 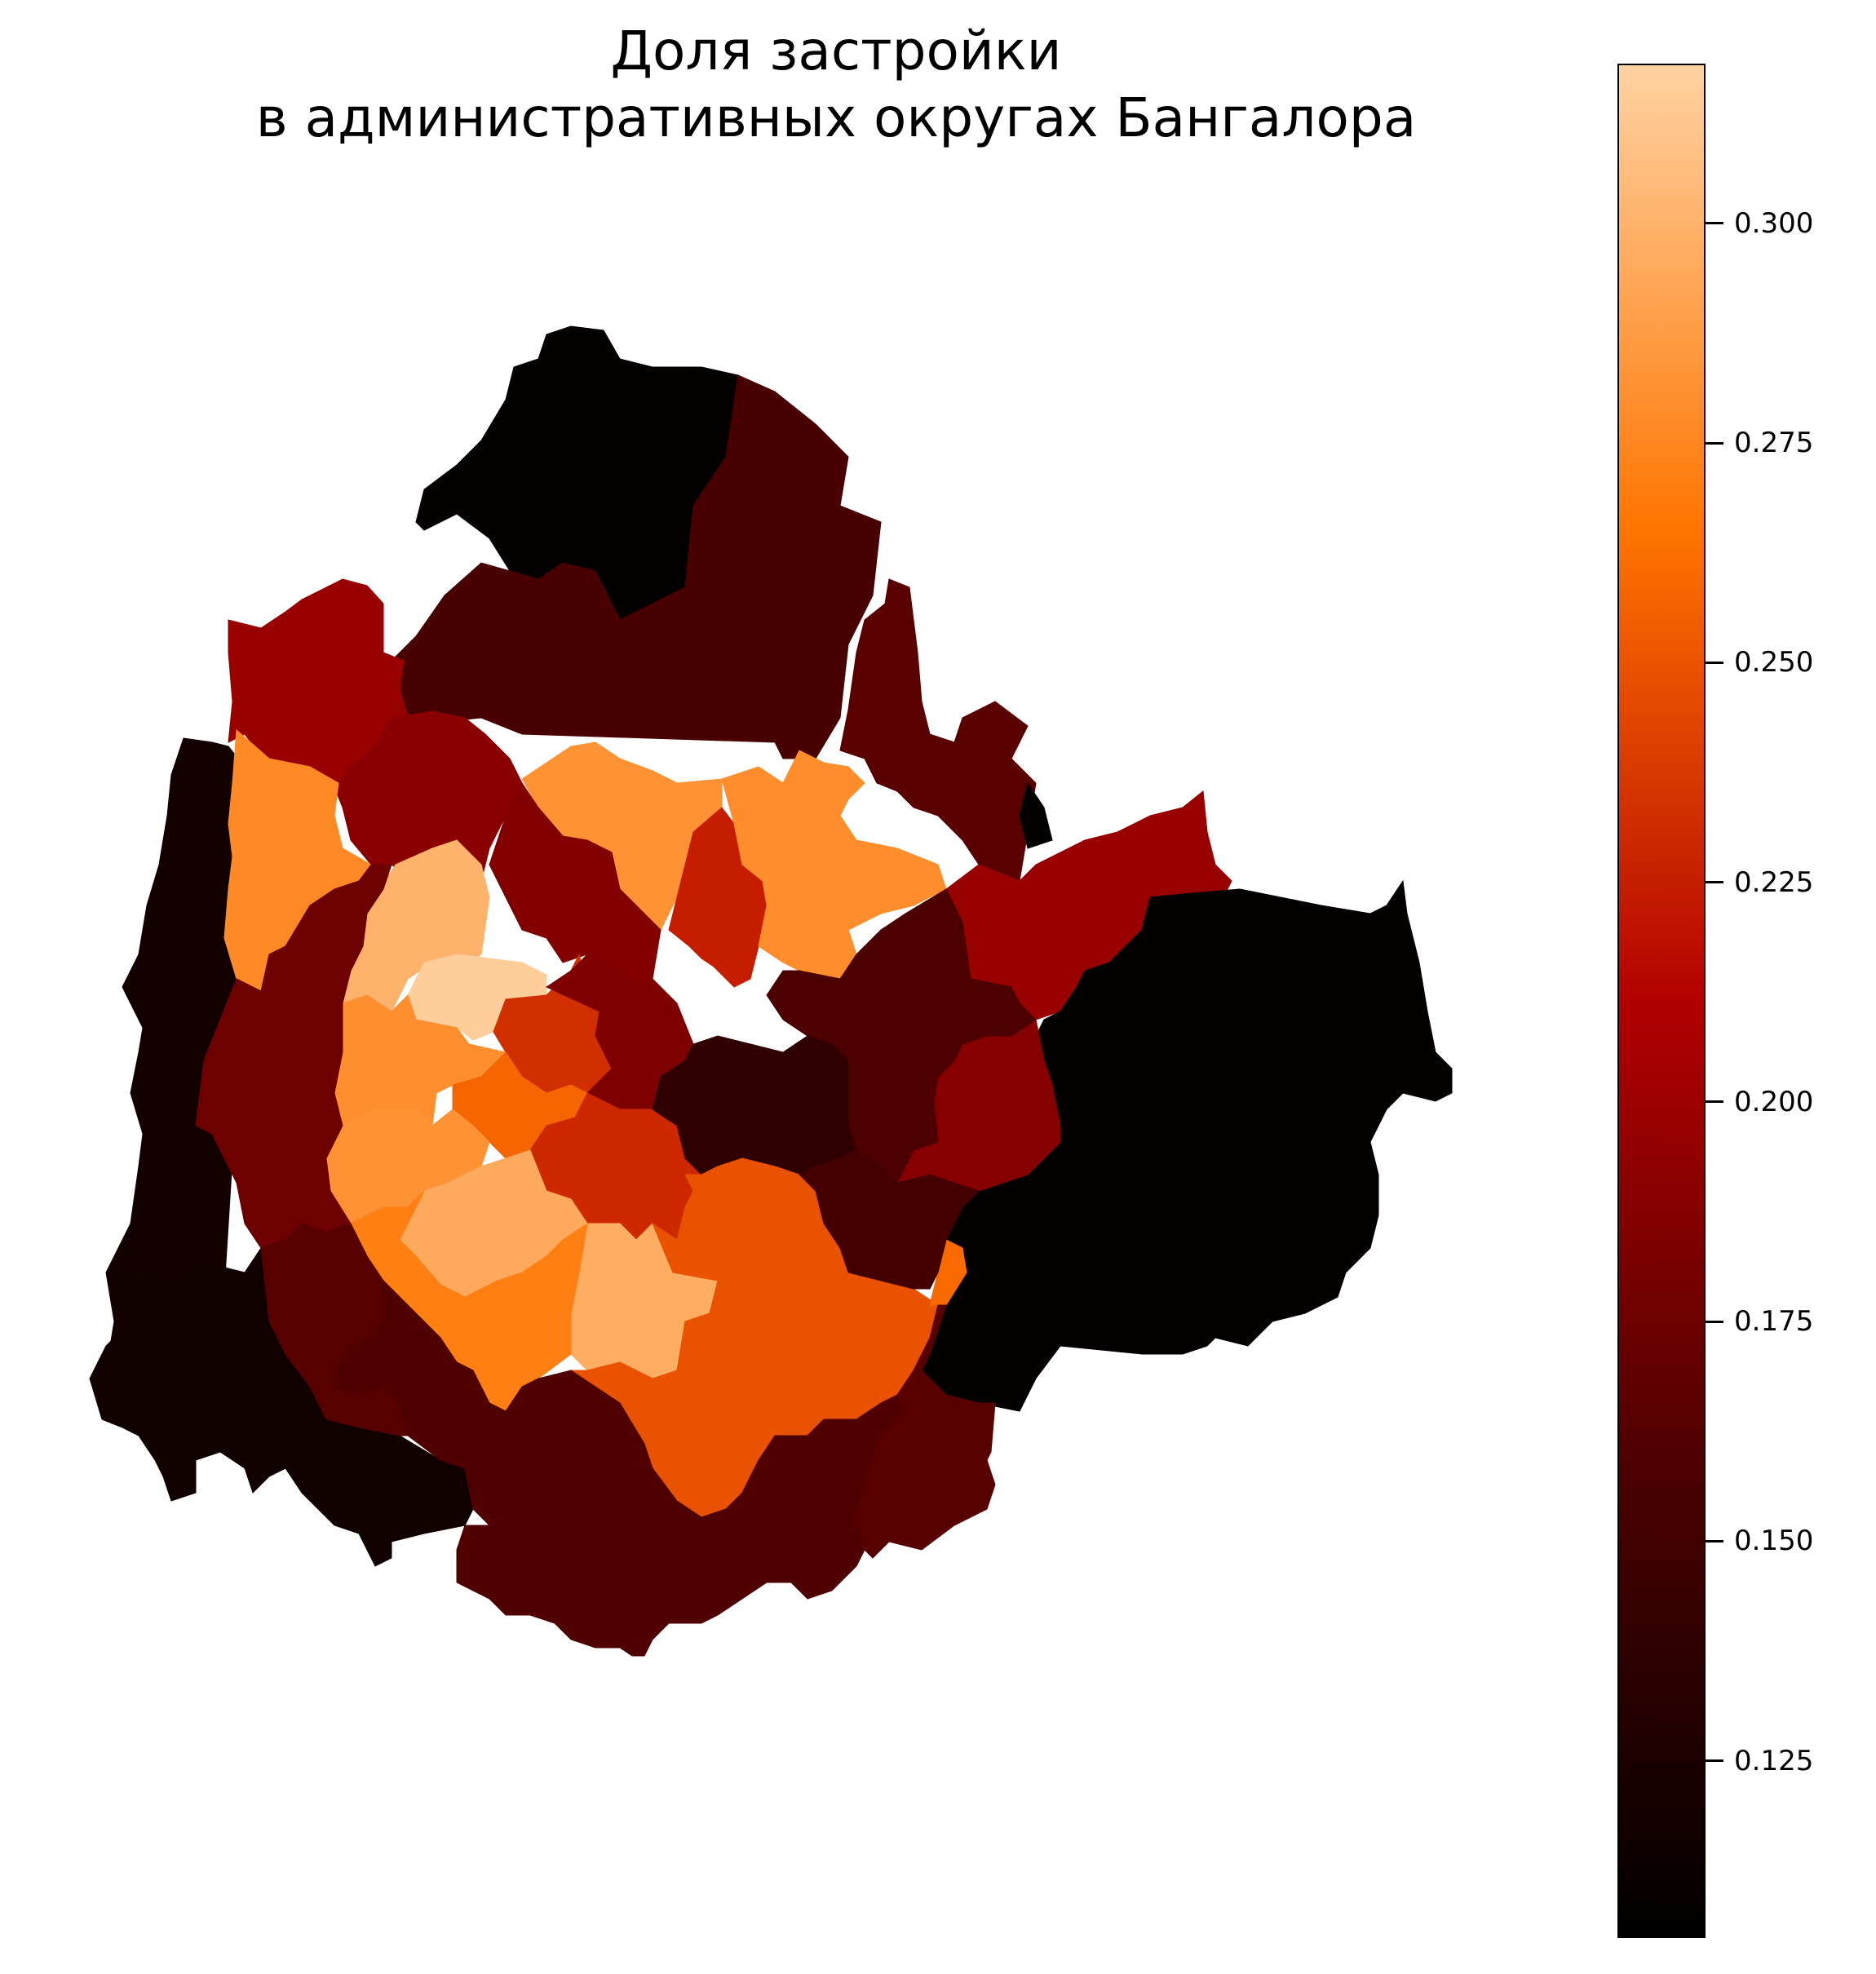 What do you see at coordinates (926, 1431) in the screenshot?
I see `district-southeast-dark` at bounding box center [926, 1431].